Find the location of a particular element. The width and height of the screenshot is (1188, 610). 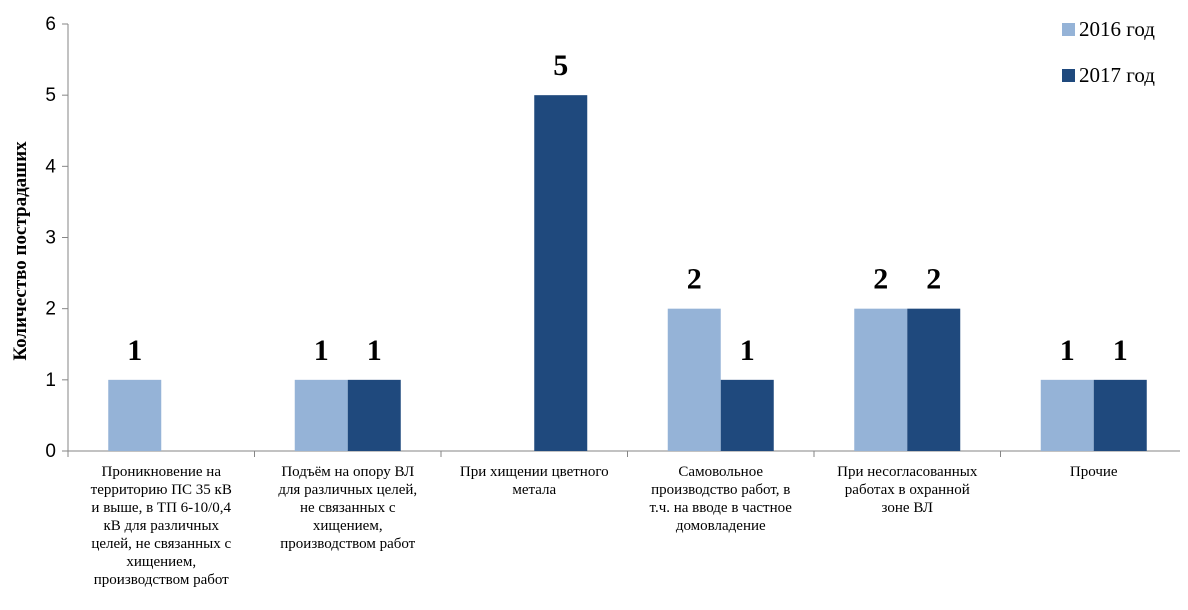

y-tick-label: 1 is located at coordinates (50, 380).